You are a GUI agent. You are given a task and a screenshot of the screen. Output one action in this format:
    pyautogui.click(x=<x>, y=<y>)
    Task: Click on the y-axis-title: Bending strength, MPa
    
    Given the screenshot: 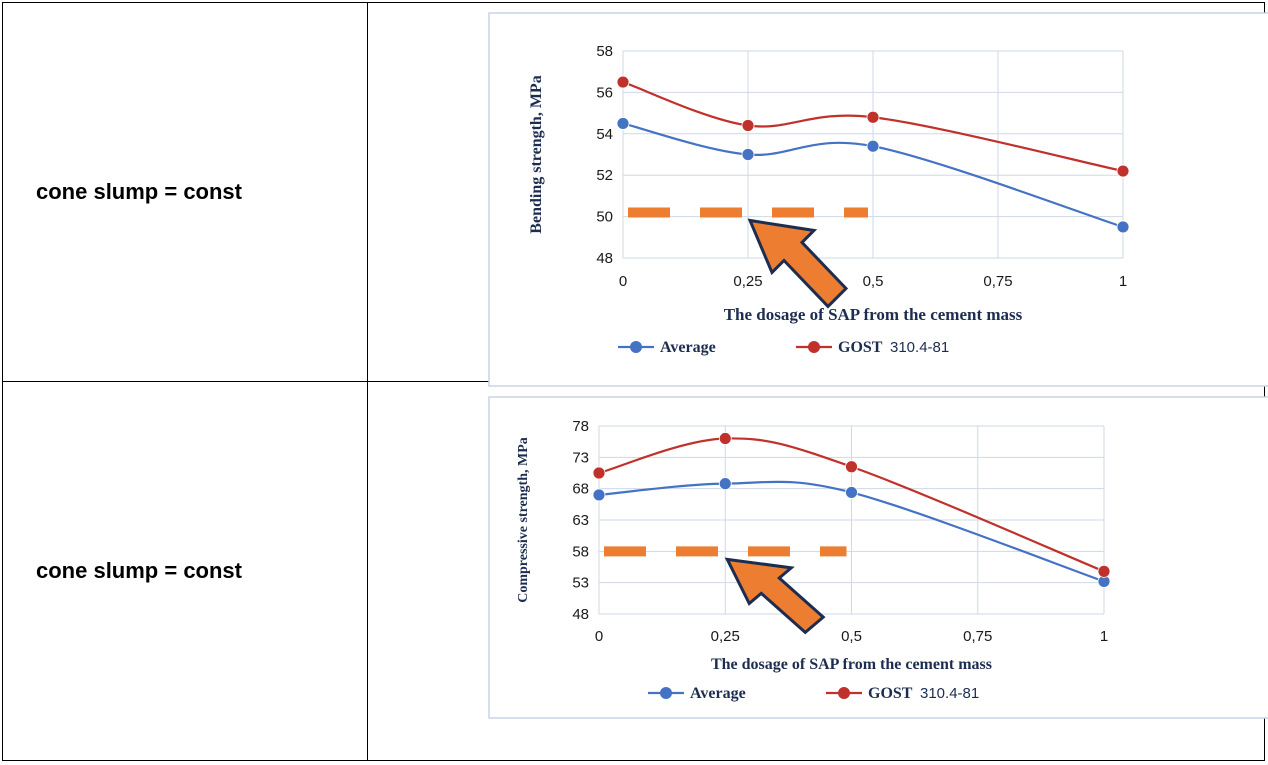 What is the action you would take?
    pyautogui.click(x=536, y=154)
    